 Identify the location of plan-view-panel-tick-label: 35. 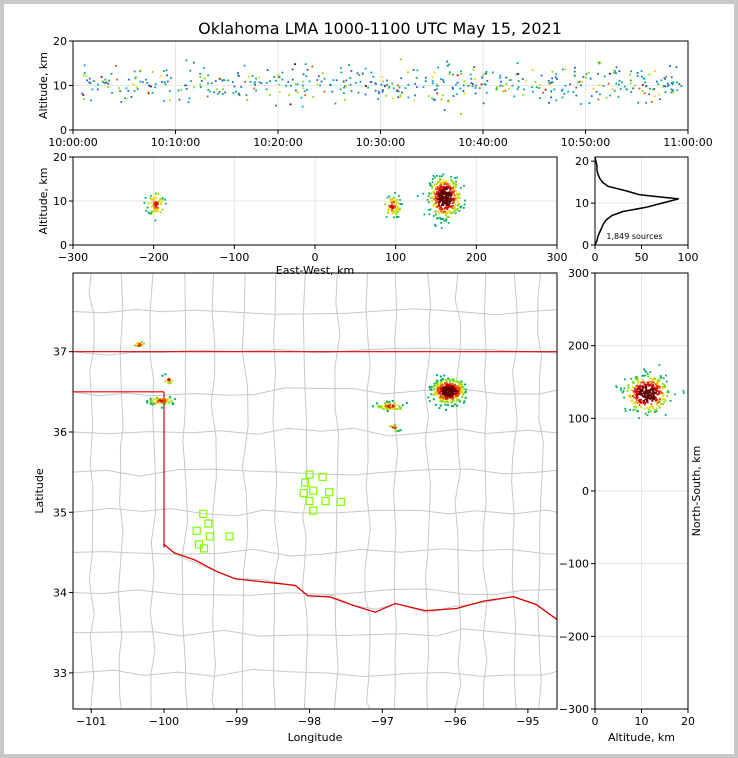
(60, 512).